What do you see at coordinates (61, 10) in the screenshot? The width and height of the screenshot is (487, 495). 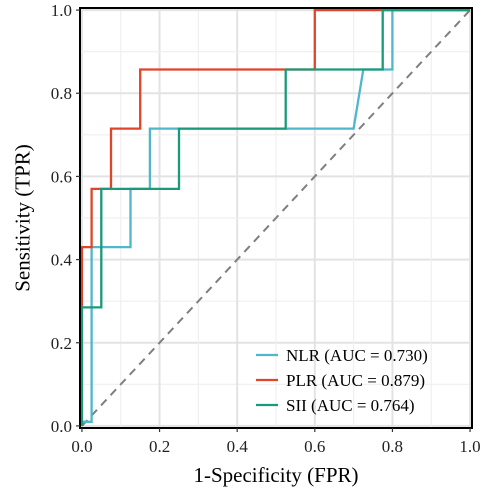 I see `y-tick-label: 1.0` at bounding box center [61, 10].